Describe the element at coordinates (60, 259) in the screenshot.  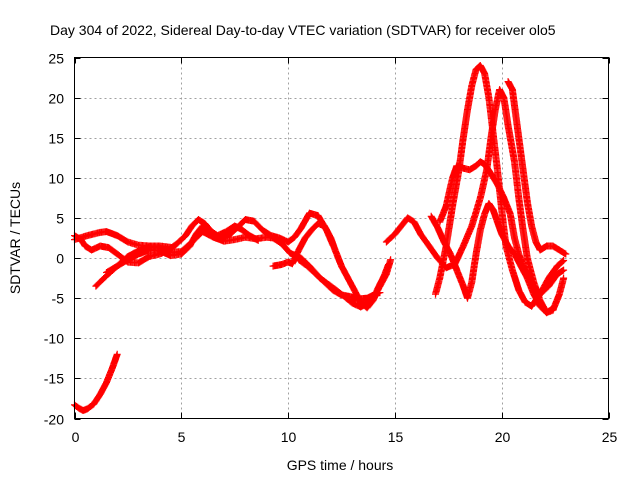
I see `y-tick-label: 0` at that location.